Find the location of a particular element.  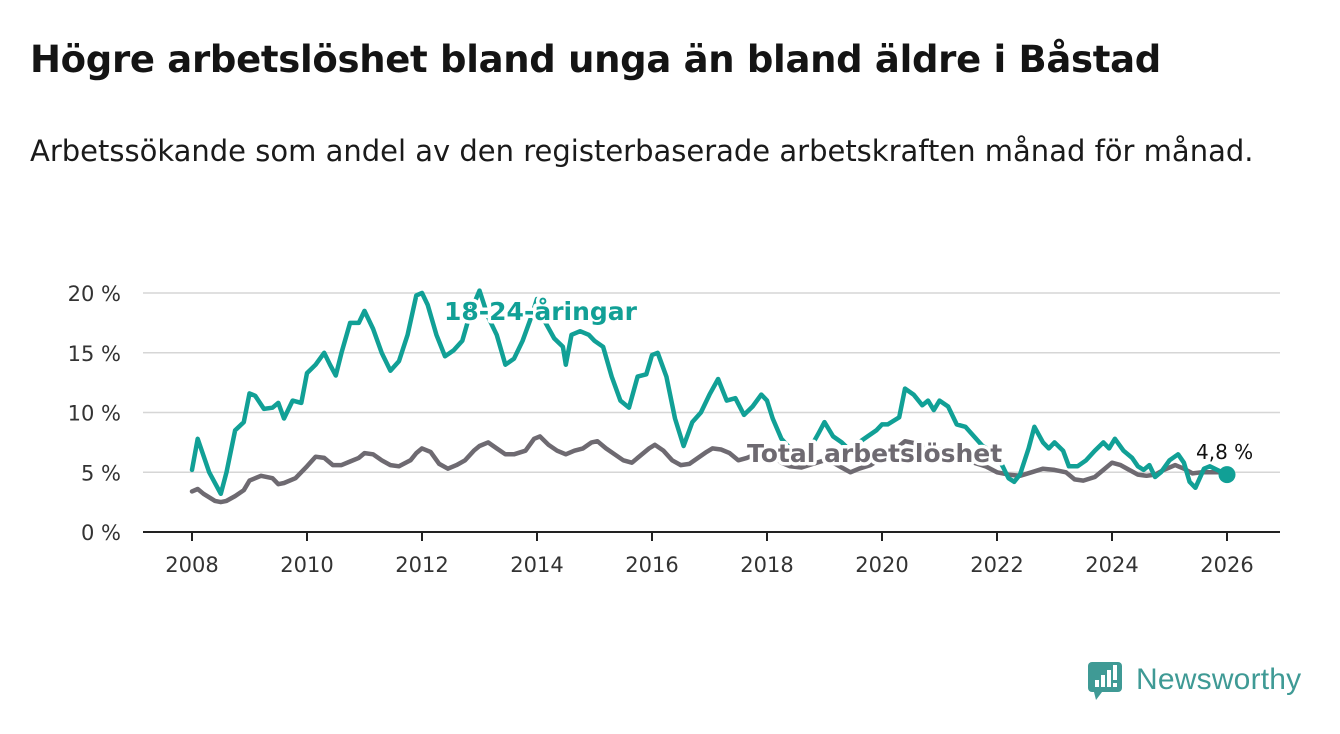

x-tick-label: 2008 is located at coordinates (191, 565).